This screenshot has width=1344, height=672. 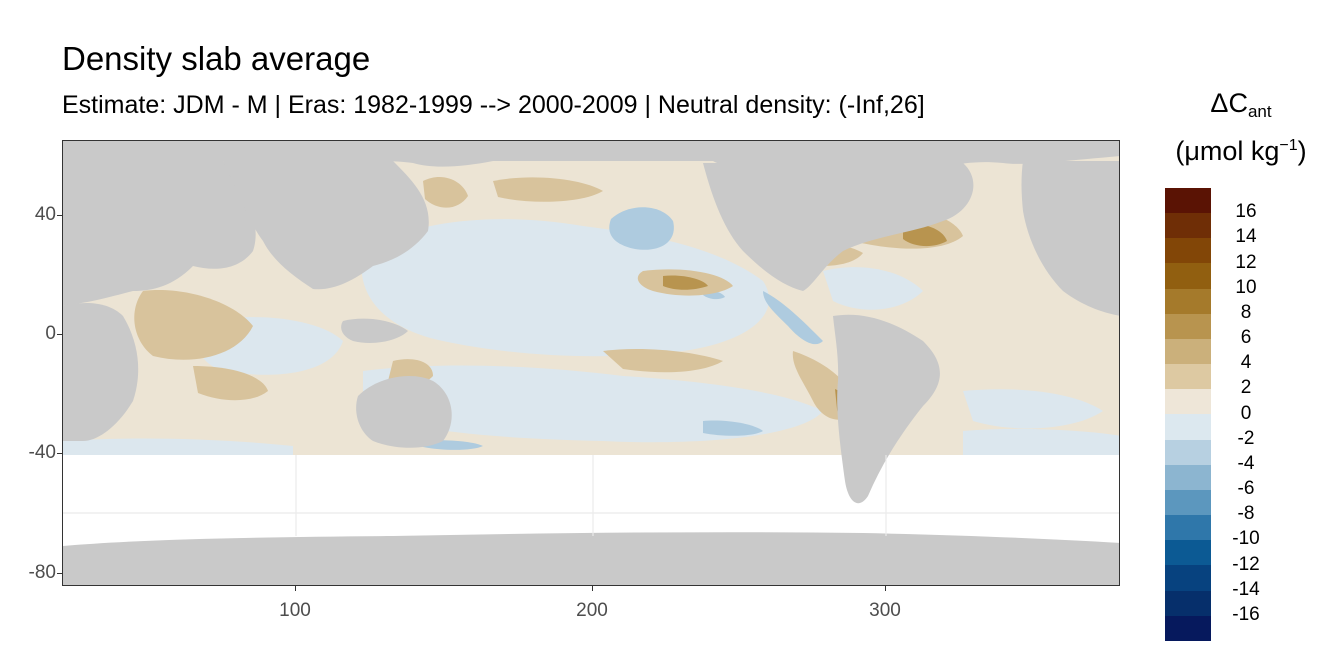 I want to click on land-africa, so click(x=101, y=372).